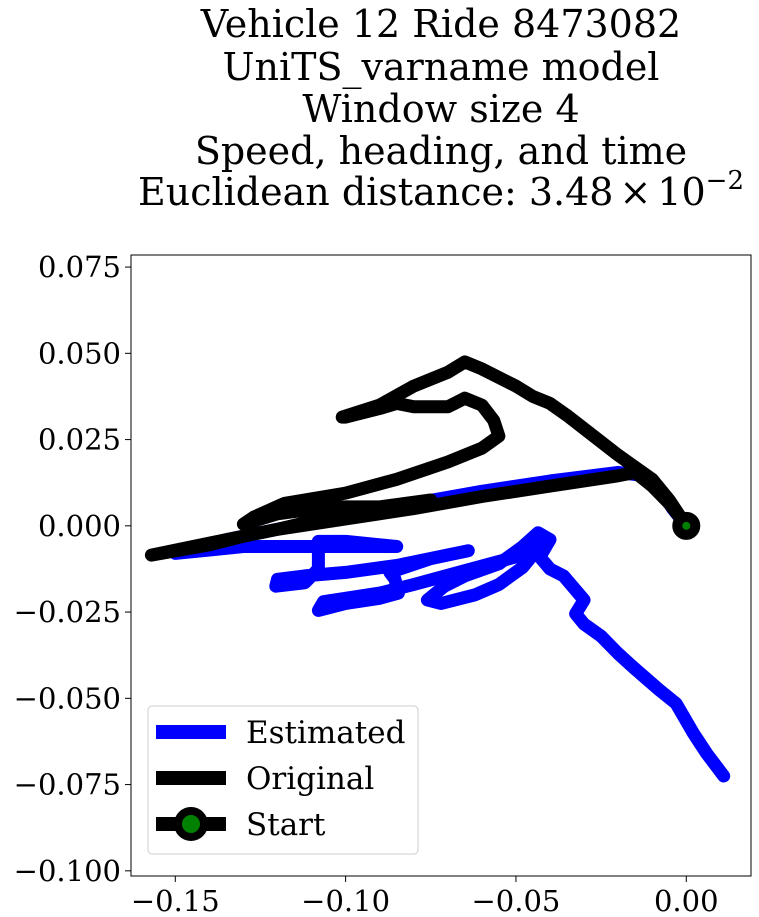  I want to click on y-tick-label: 0.000, so click(79, 526).